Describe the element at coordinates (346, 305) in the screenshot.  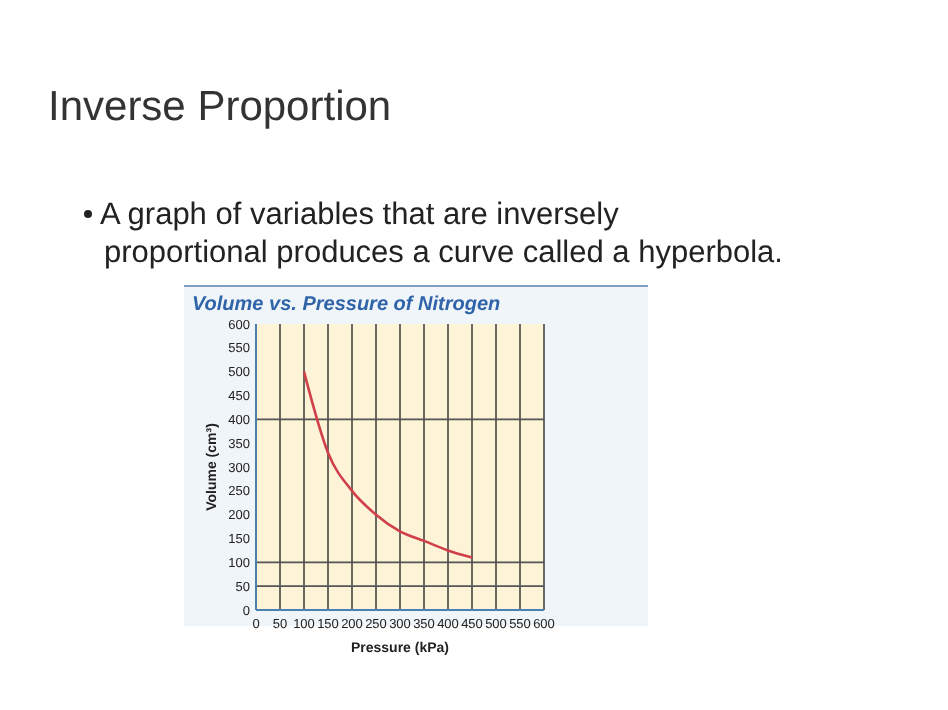
I see `chart-title: Volume vs. Pressure of Nitrogen` at that location.